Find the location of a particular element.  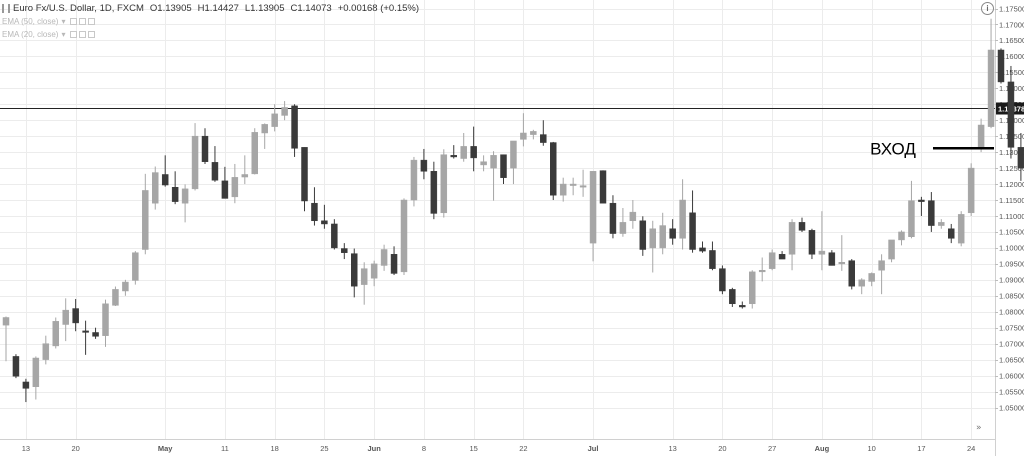

y-tick-label: 1.16000 is located at coordinates (1011, 56).